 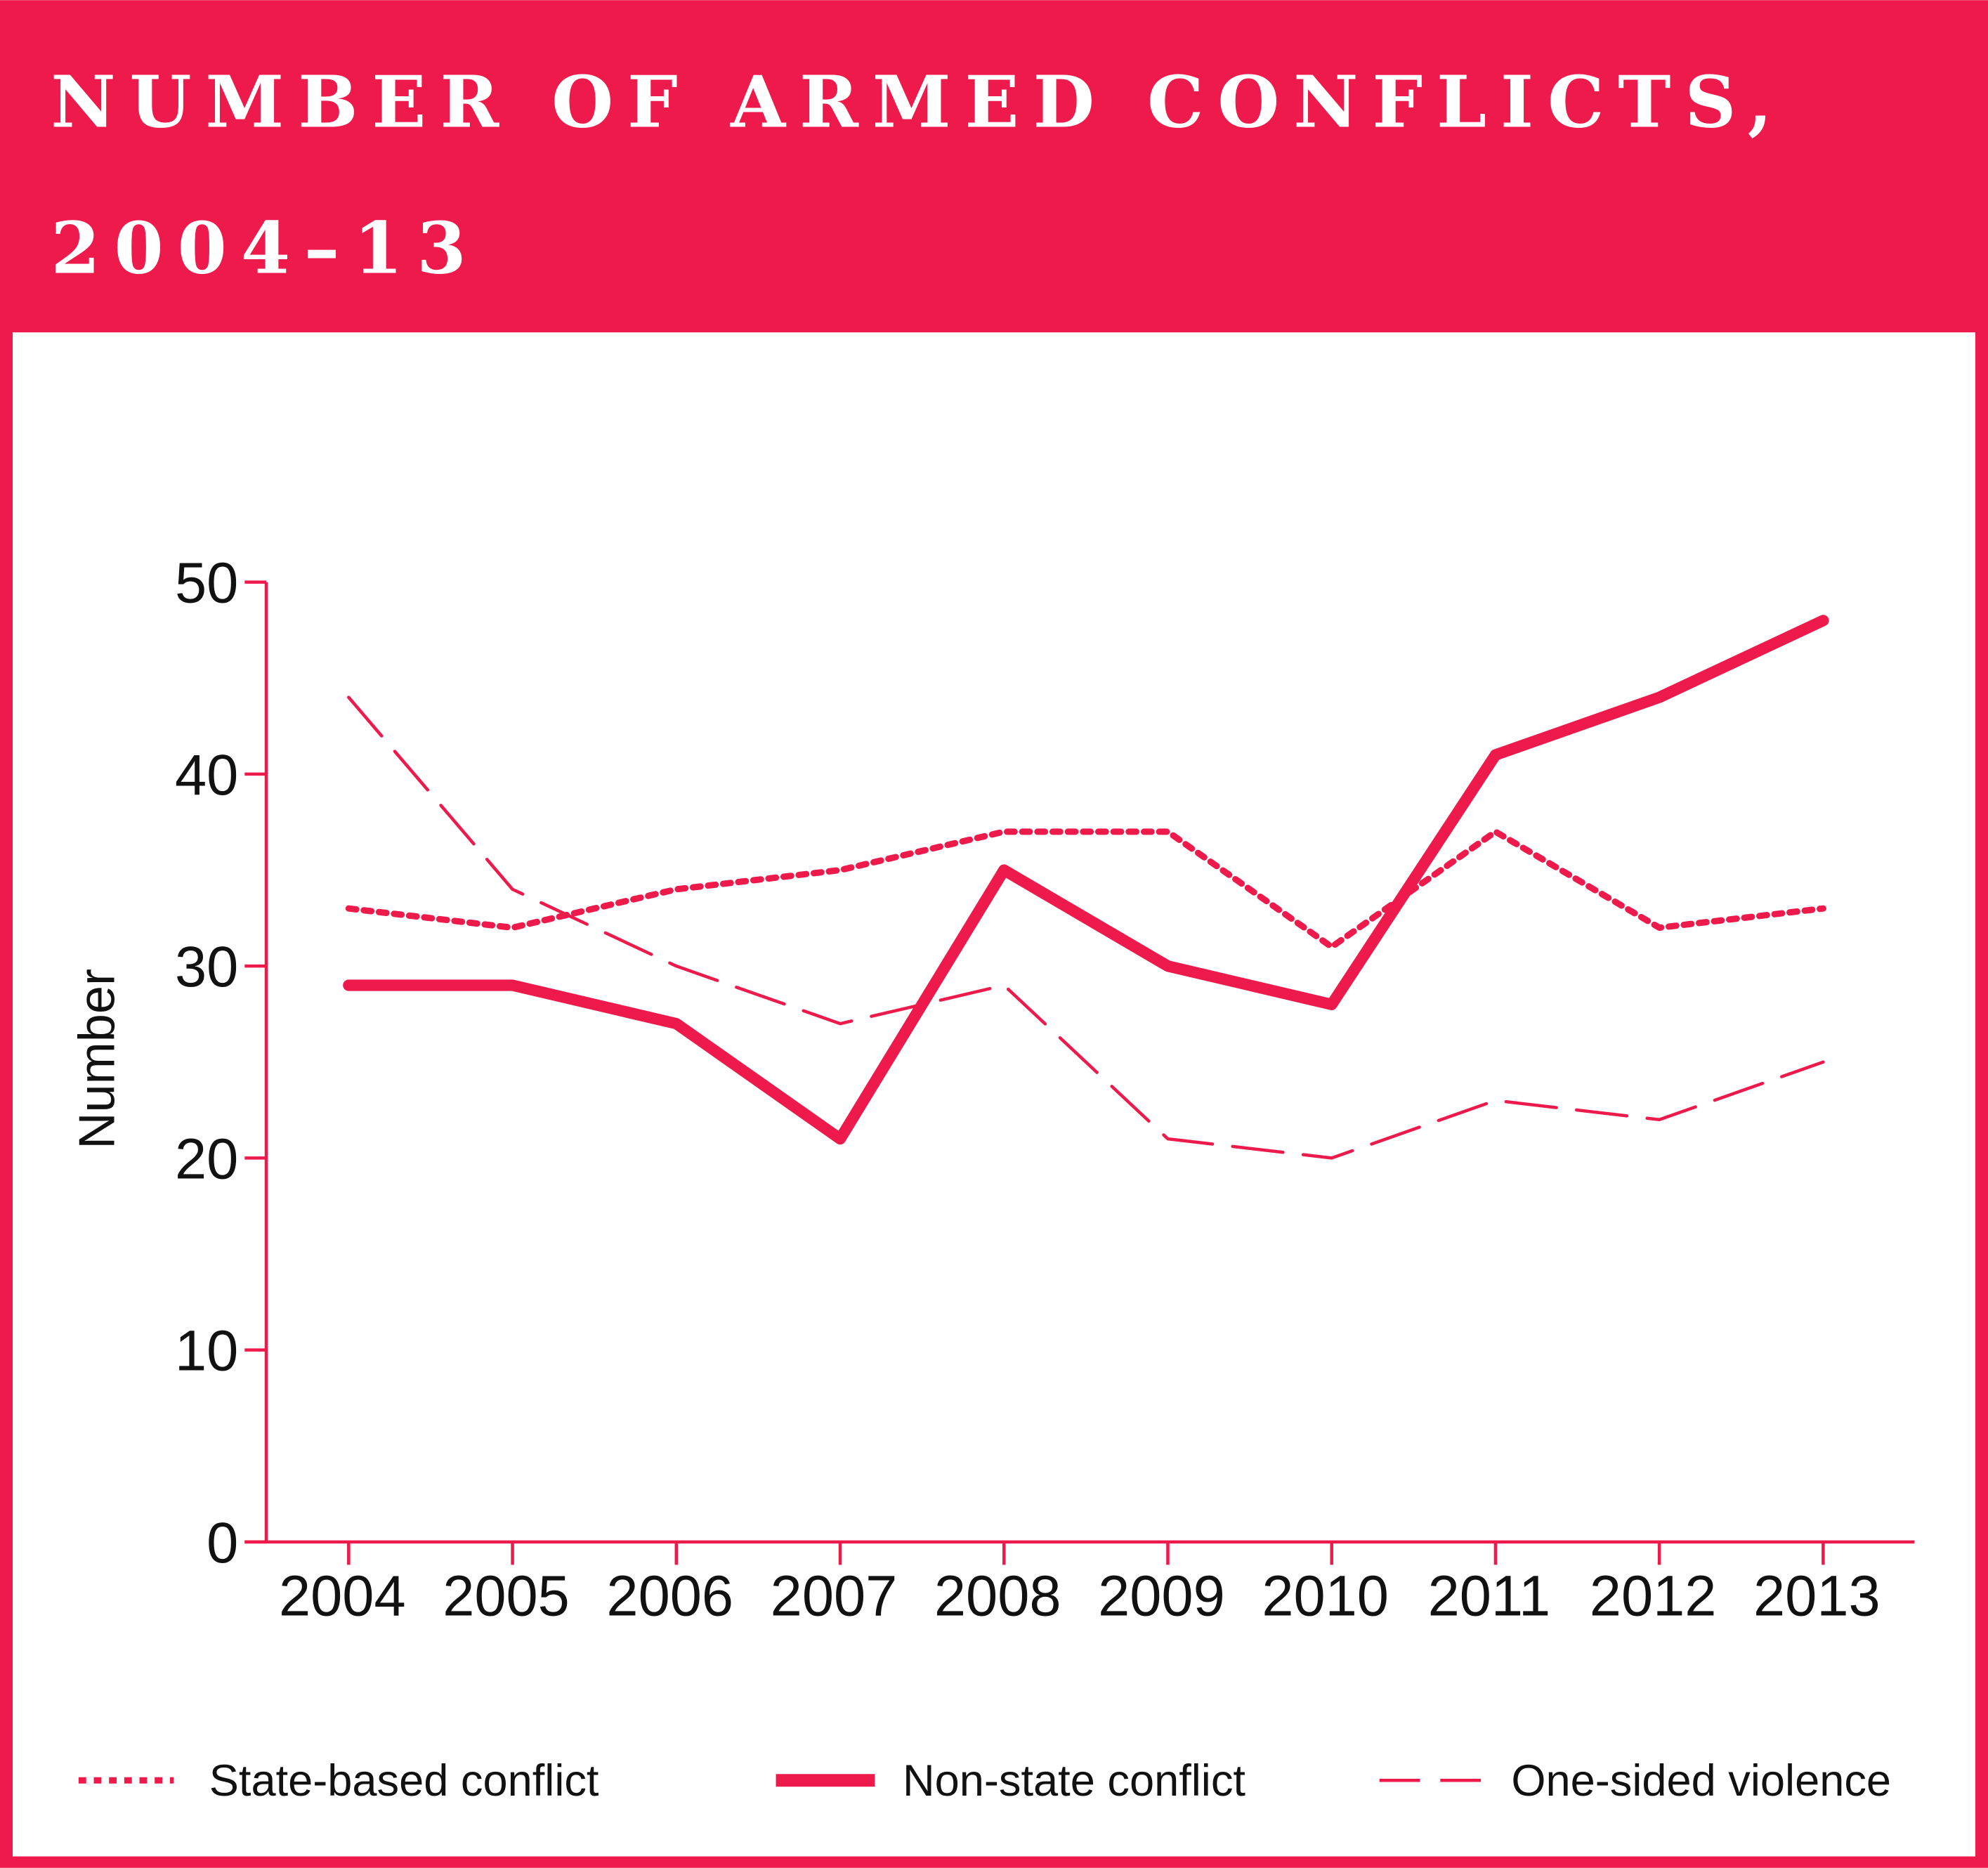 What do you see at coordinates (97, 1059) in the screenshot?
I see `y-axis-label: Number` at bounding box center [97, 1059].